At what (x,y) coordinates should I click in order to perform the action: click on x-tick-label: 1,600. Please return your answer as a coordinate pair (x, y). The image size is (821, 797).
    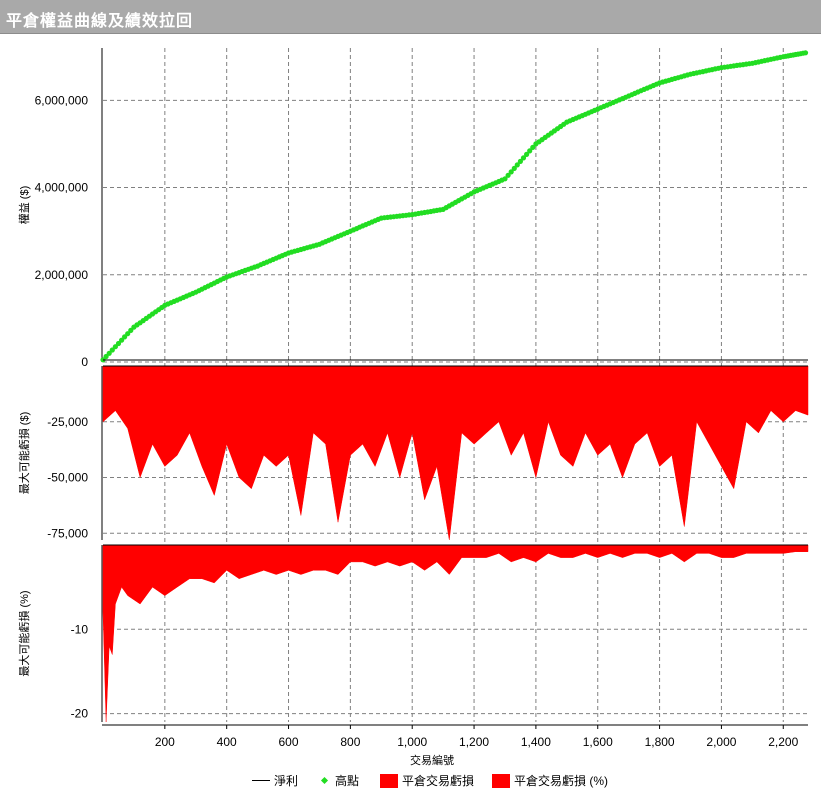
    Looking at the image, I should click on (598, 742).